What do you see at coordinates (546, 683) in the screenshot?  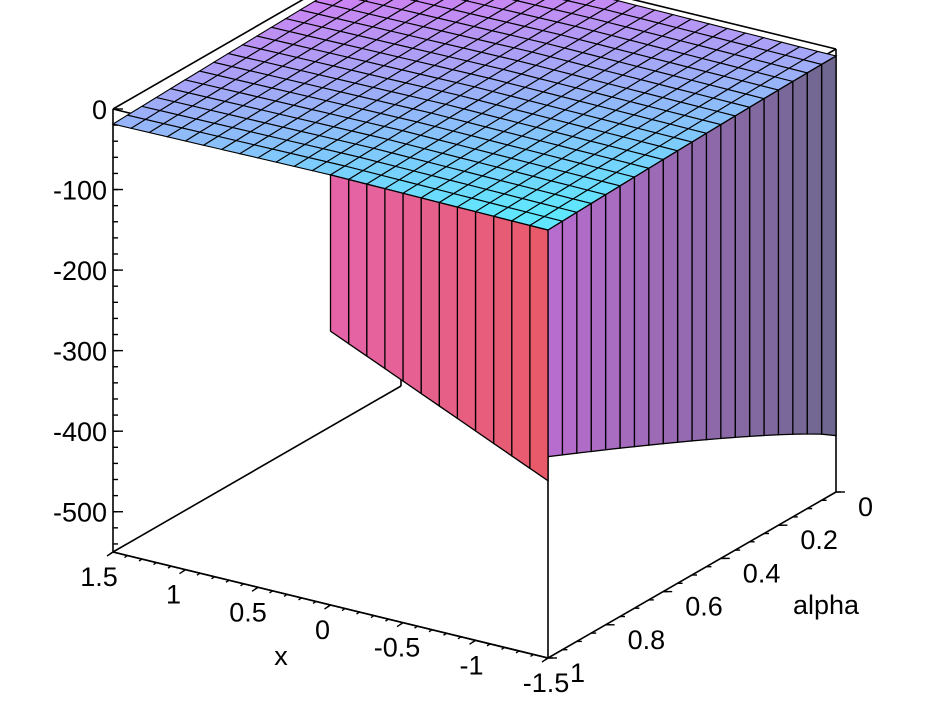 I see `x-tick-label: -1.5` at bounding box center [546, 683].